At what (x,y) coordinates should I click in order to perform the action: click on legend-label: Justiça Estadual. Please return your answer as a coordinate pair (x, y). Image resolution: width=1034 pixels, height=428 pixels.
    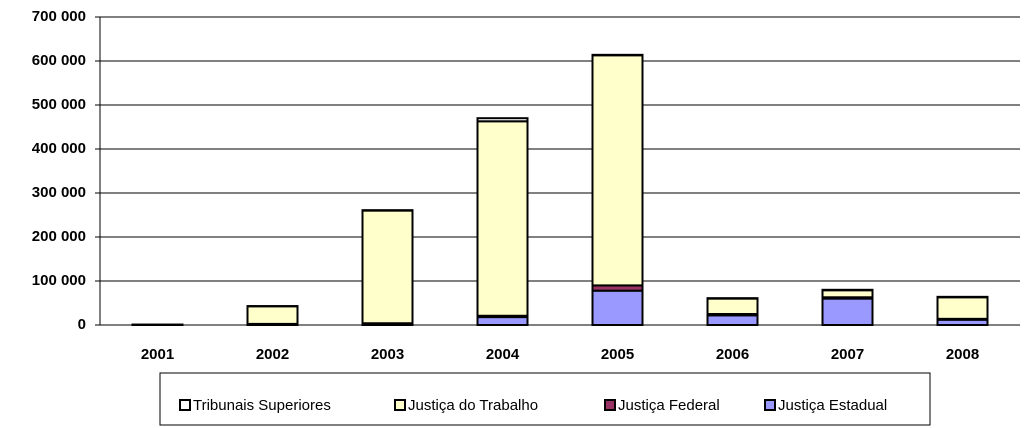
    Looking at the image, I should click on (832, 405).